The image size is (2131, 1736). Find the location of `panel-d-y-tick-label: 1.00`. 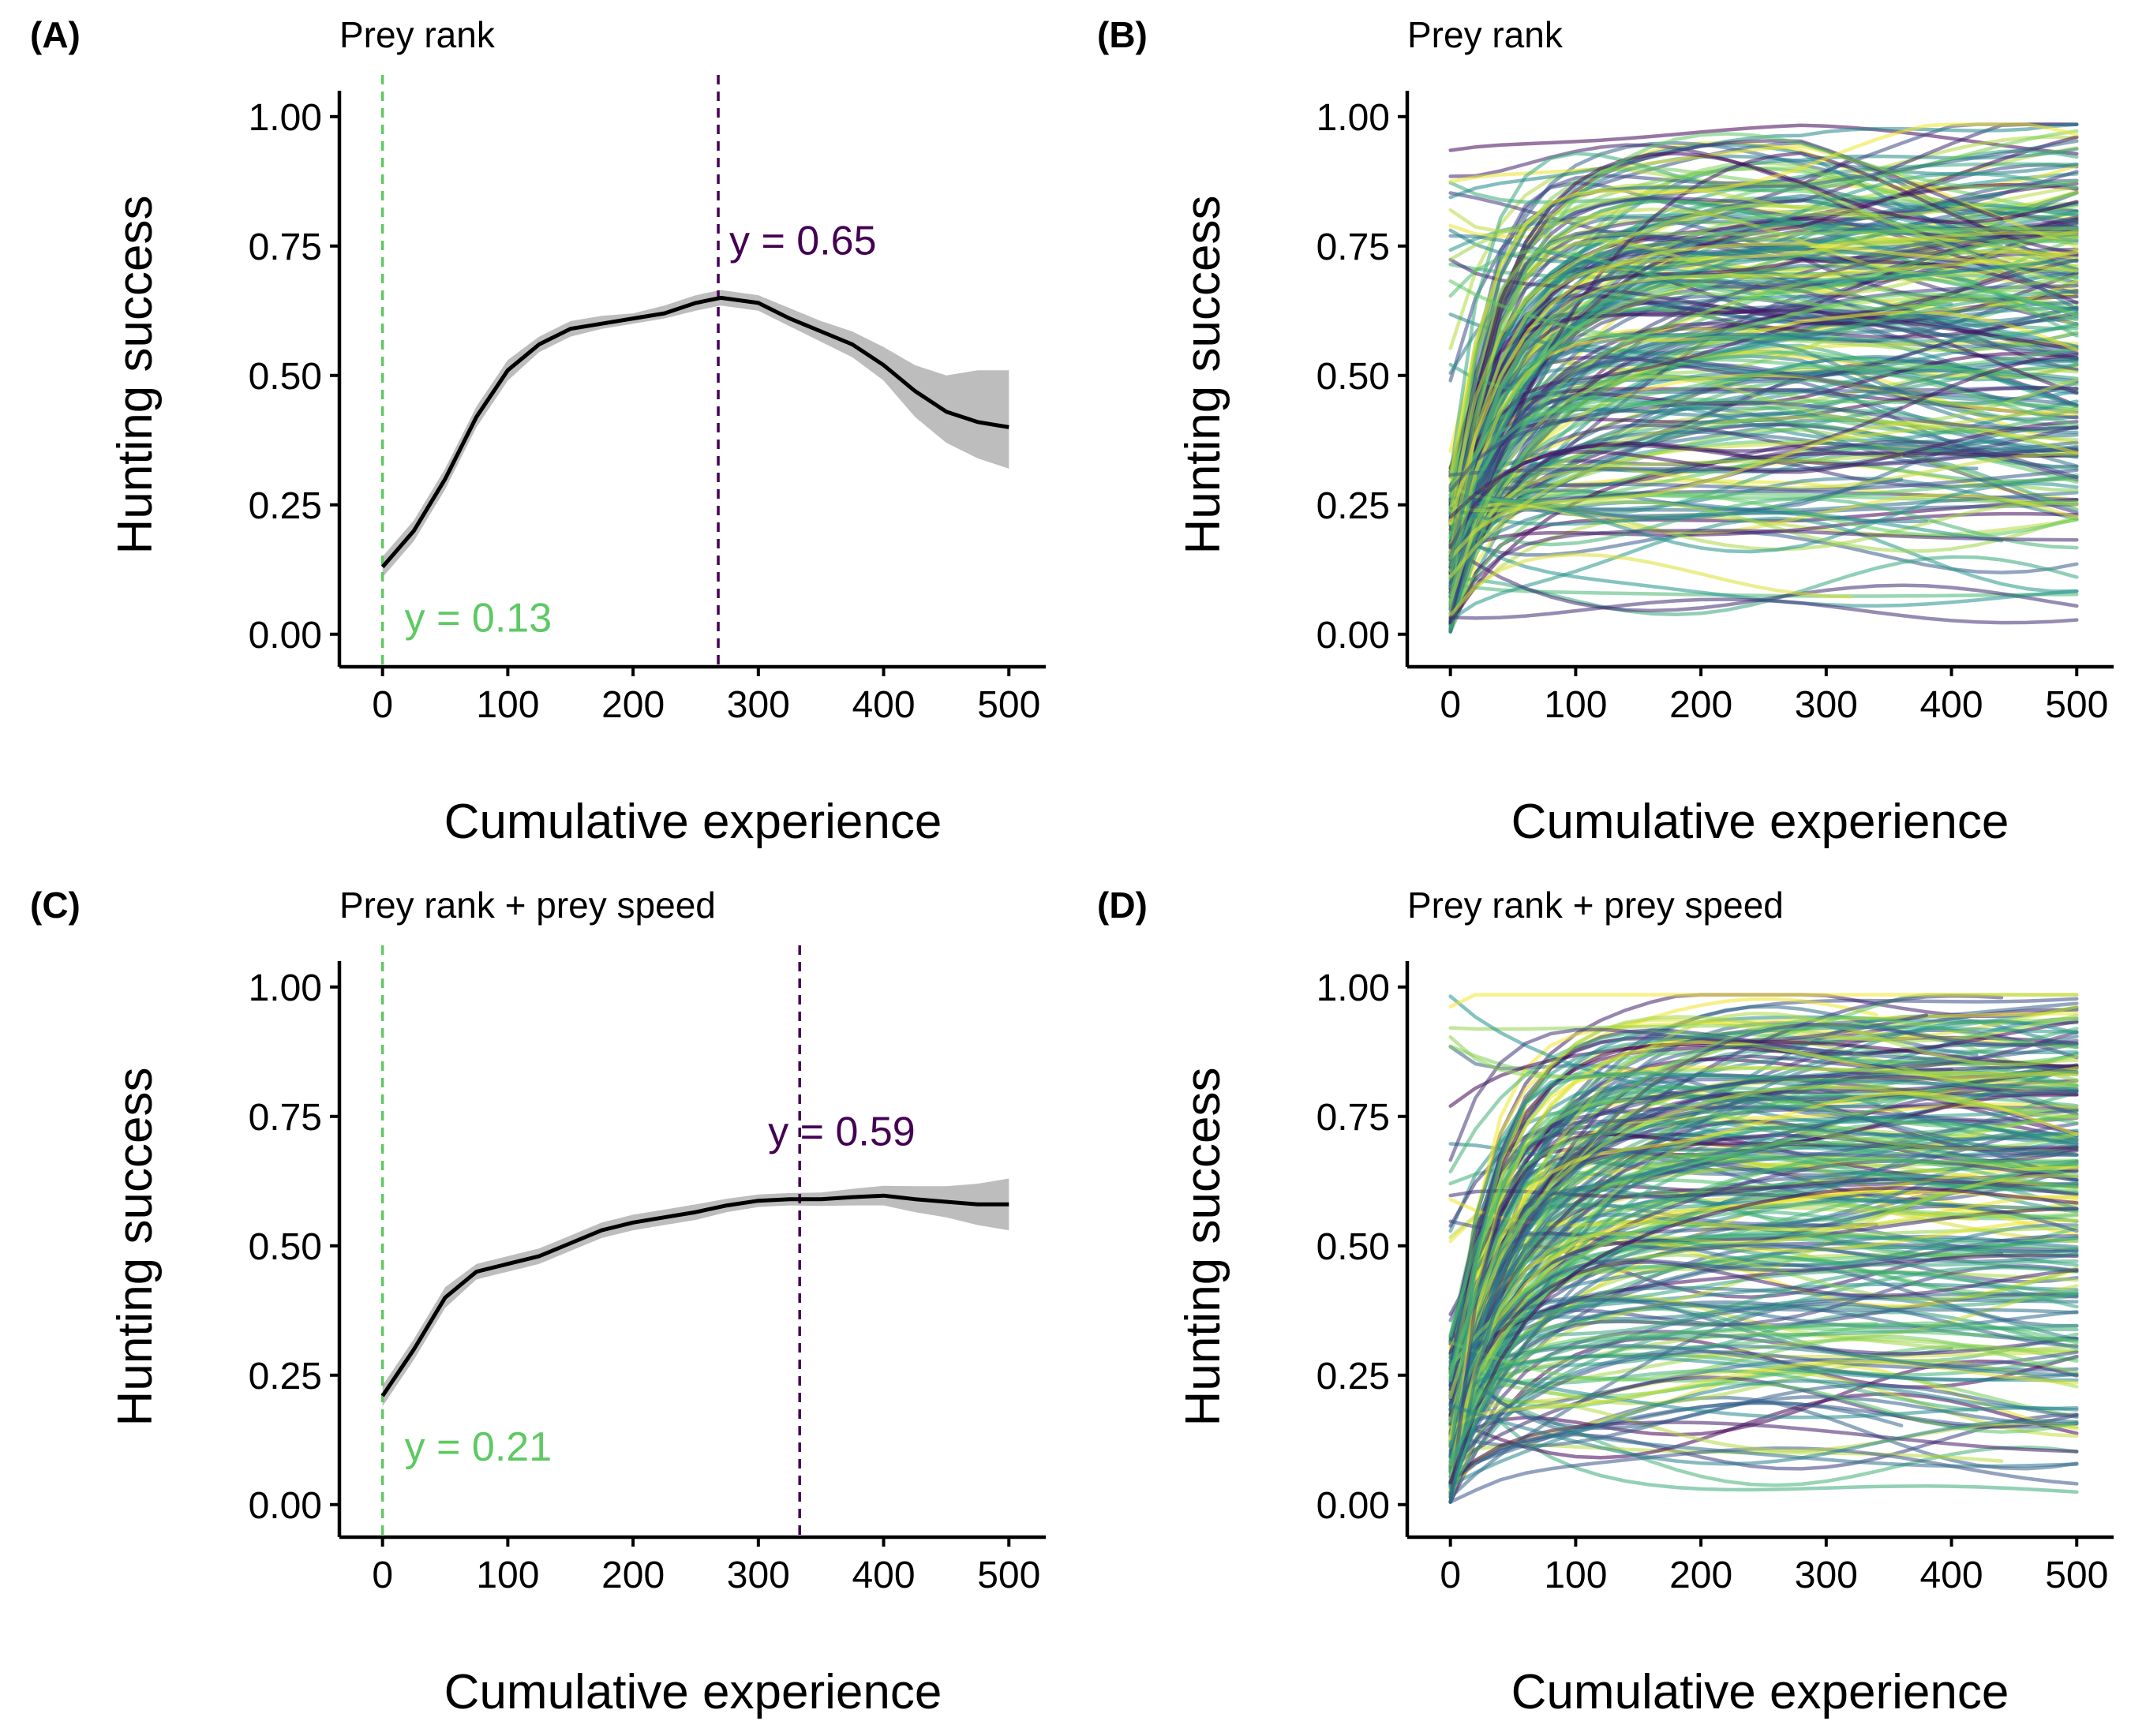

panel-d-y-tick-label: 1.00 is located at coordinates (1353, 988).